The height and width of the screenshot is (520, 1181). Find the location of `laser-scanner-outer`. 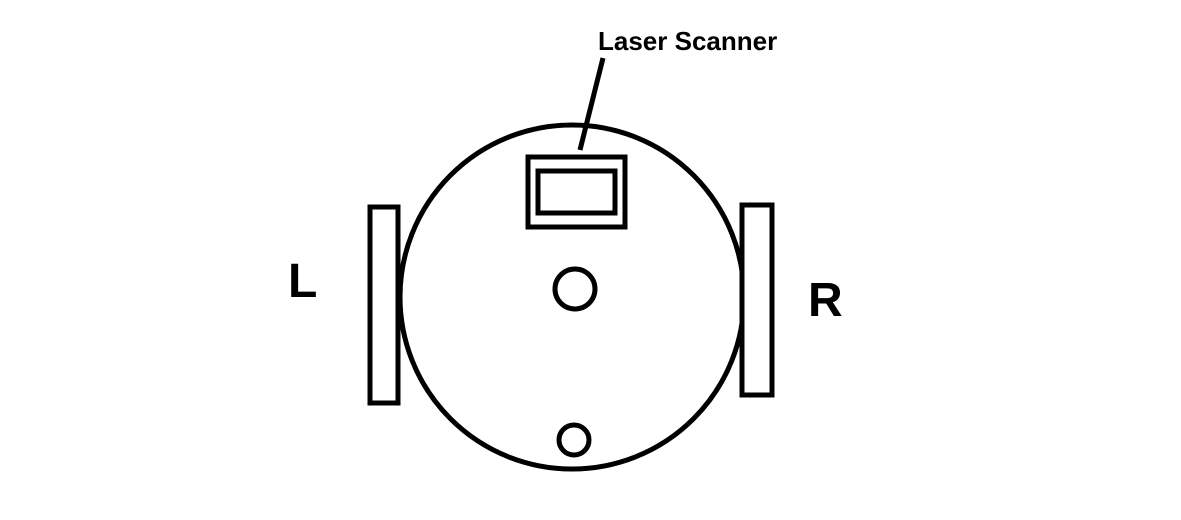

laser-scanner-outer is located at coordinates (576, 192).